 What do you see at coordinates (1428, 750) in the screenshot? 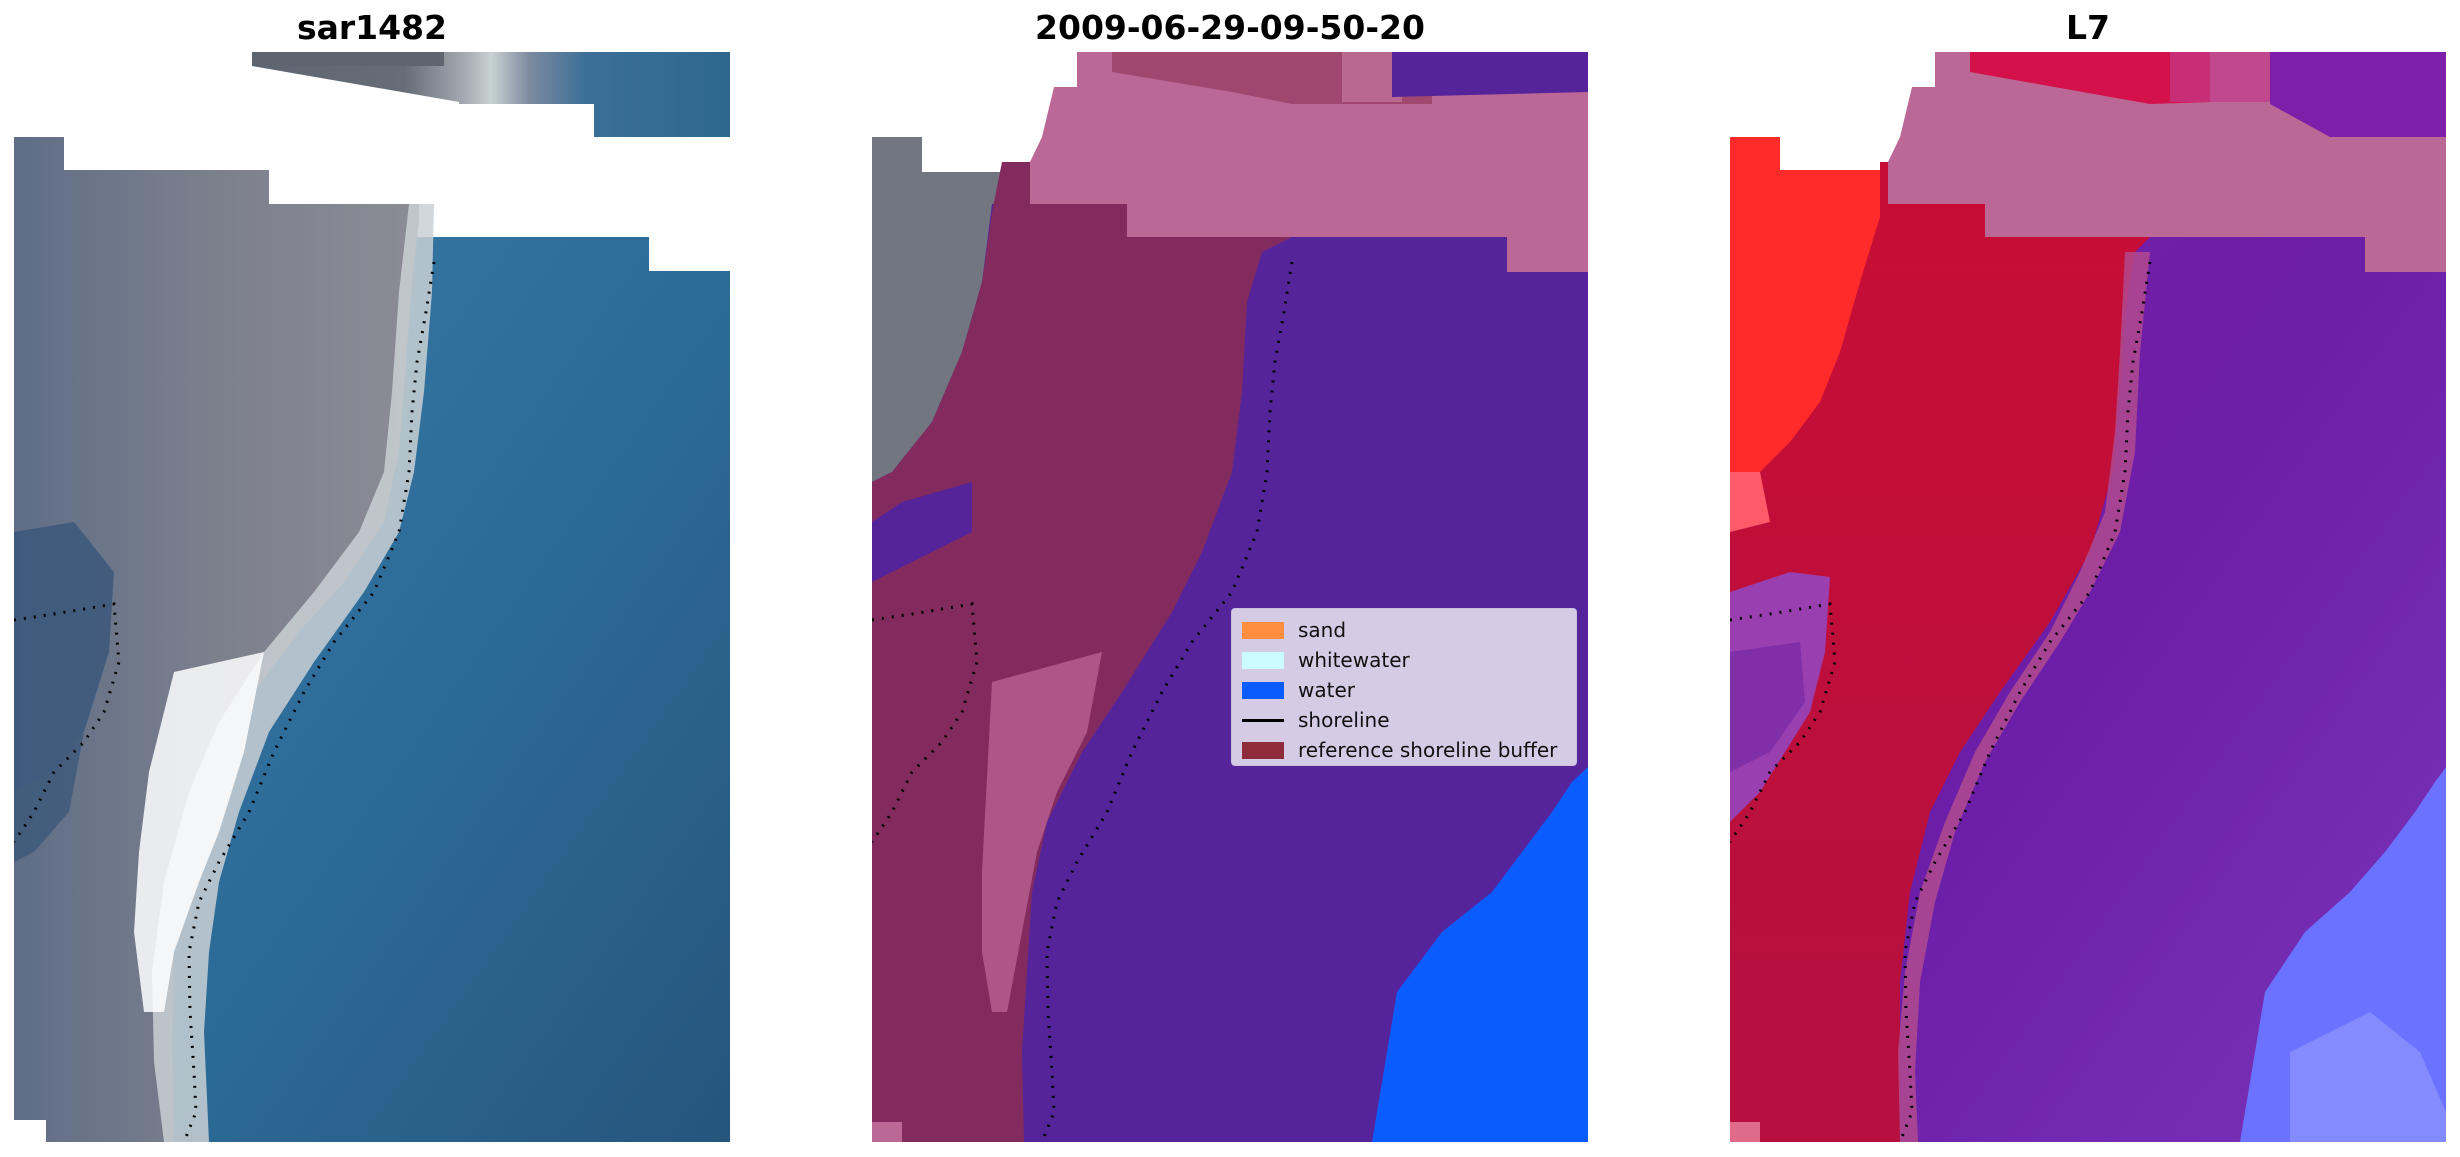
I see `legend-label: reference shoreline buffer` at bounding box center [1428, 750].